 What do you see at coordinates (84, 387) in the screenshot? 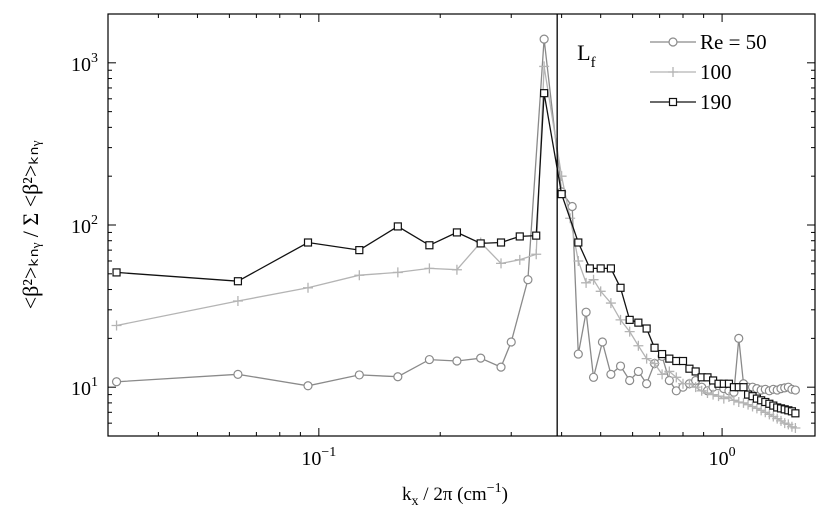
I see `y-tick-label: 10¹` at bounding box center [84, 387].